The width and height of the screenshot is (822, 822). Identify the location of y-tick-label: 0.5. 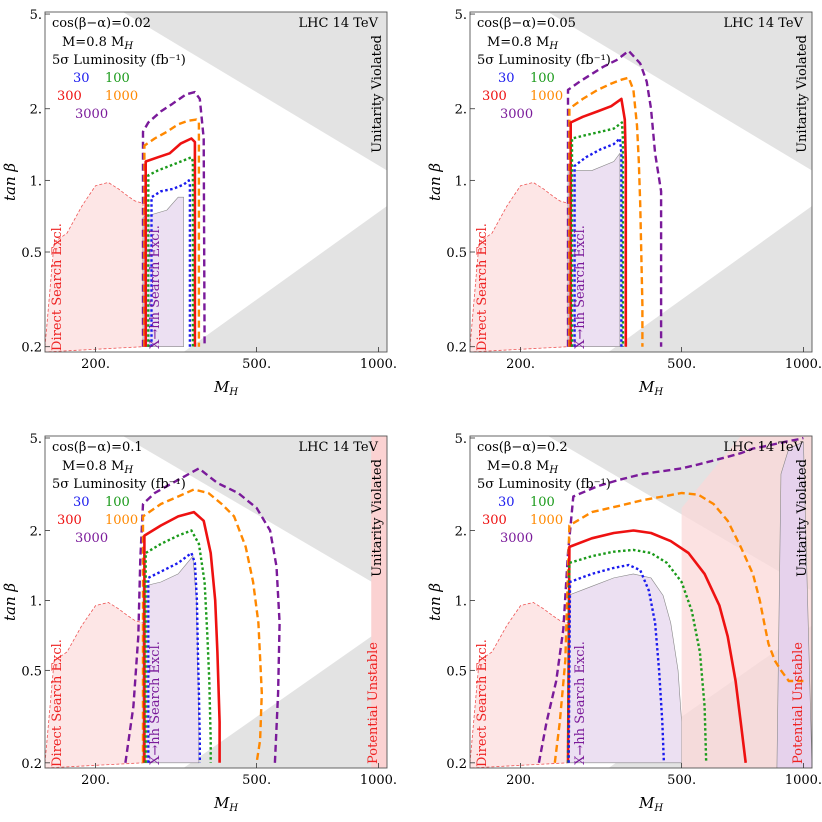
(456, 253).